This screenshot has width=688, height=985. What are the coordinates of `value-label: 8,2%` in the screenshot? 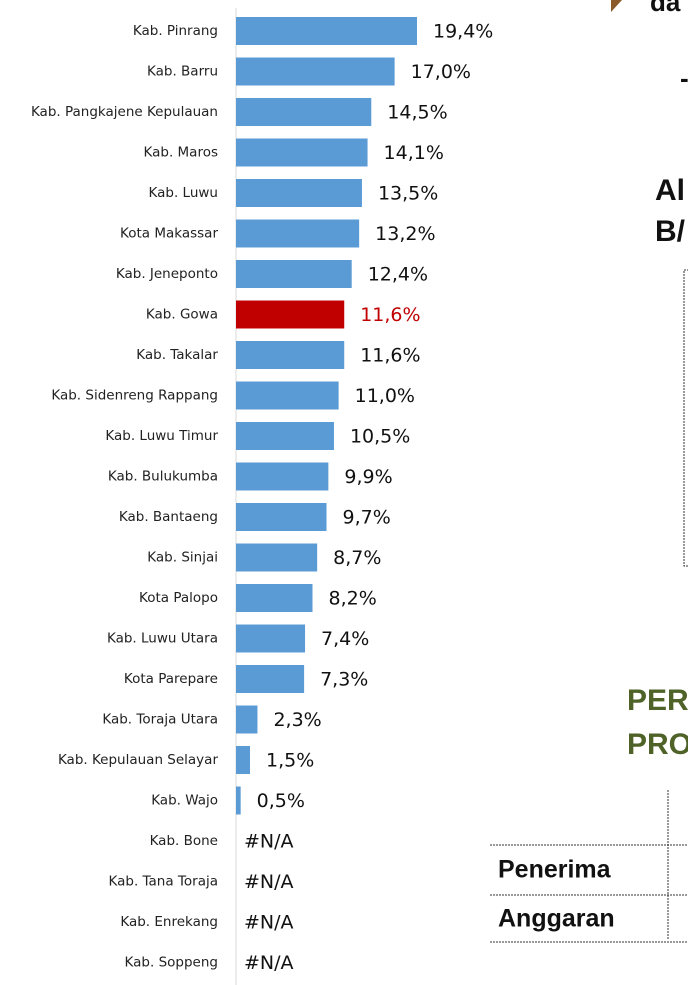 It's located at (353, 599).